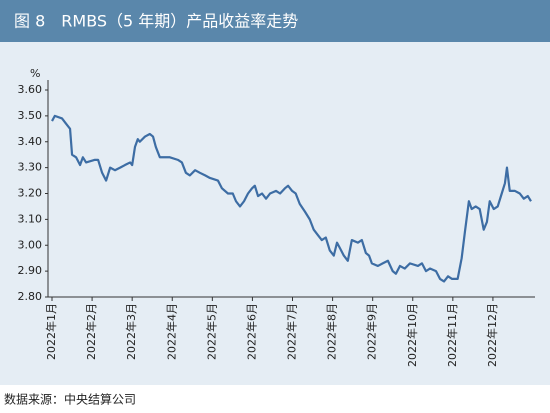 This screenshot has width=550, height=413. I want to click on x-tick-label: 2022年5月, so click(211, 331).